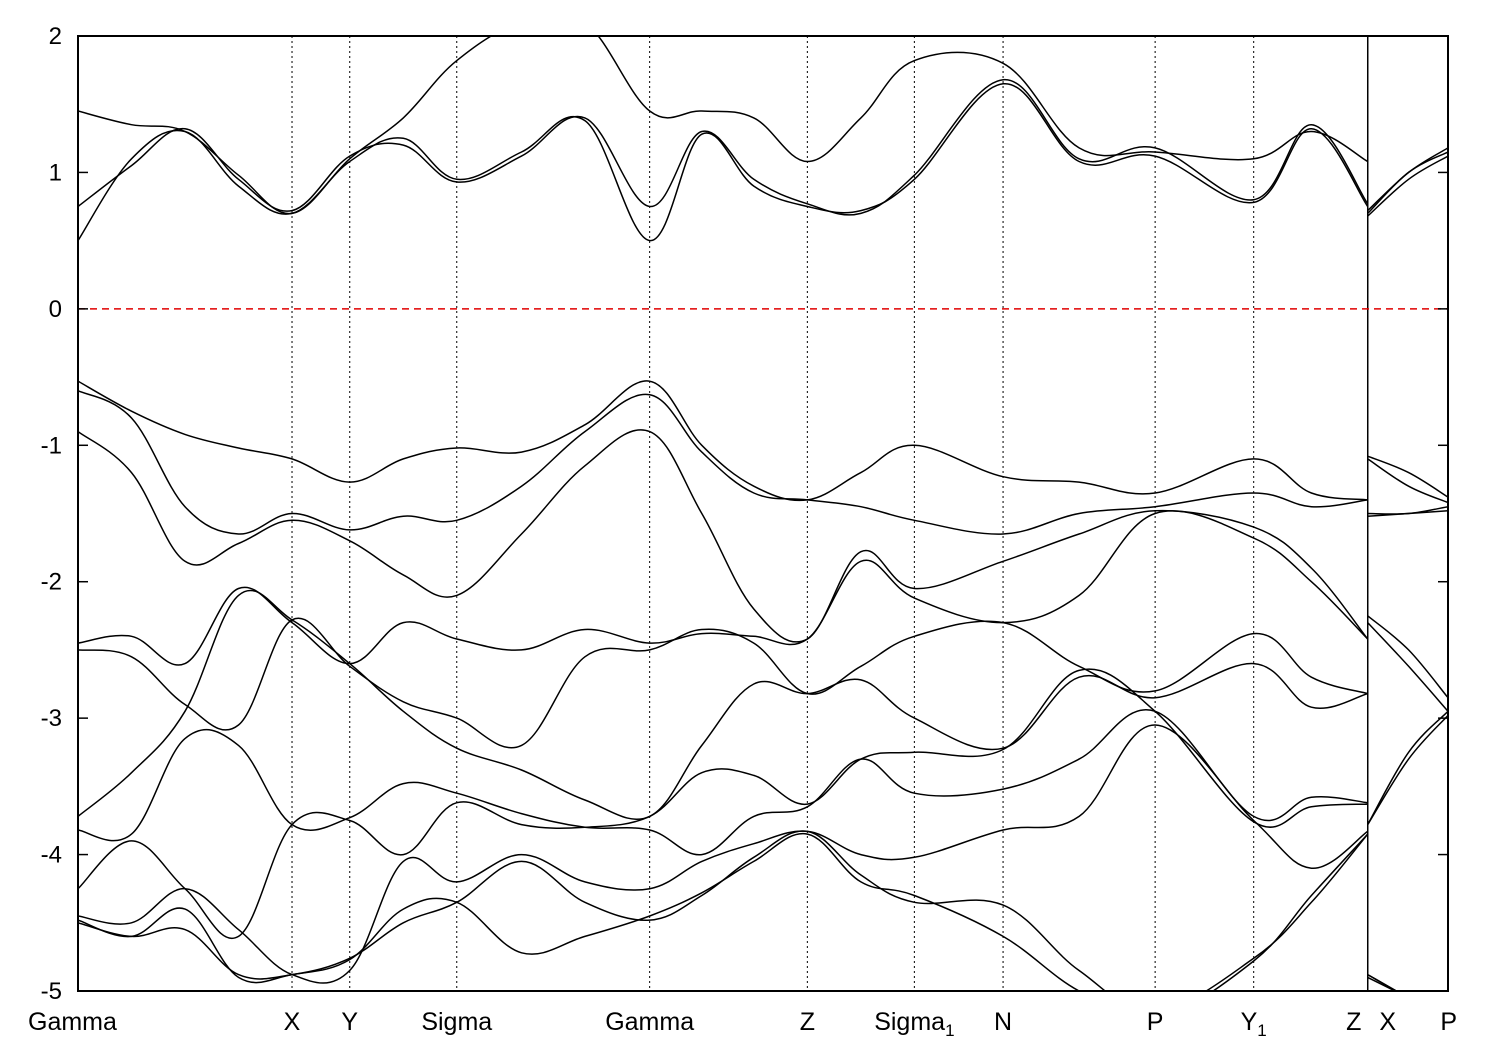 This screenshot has height=1050, width=1500. I want to click on kpoint-label: Y1, so click(1254, 1024).